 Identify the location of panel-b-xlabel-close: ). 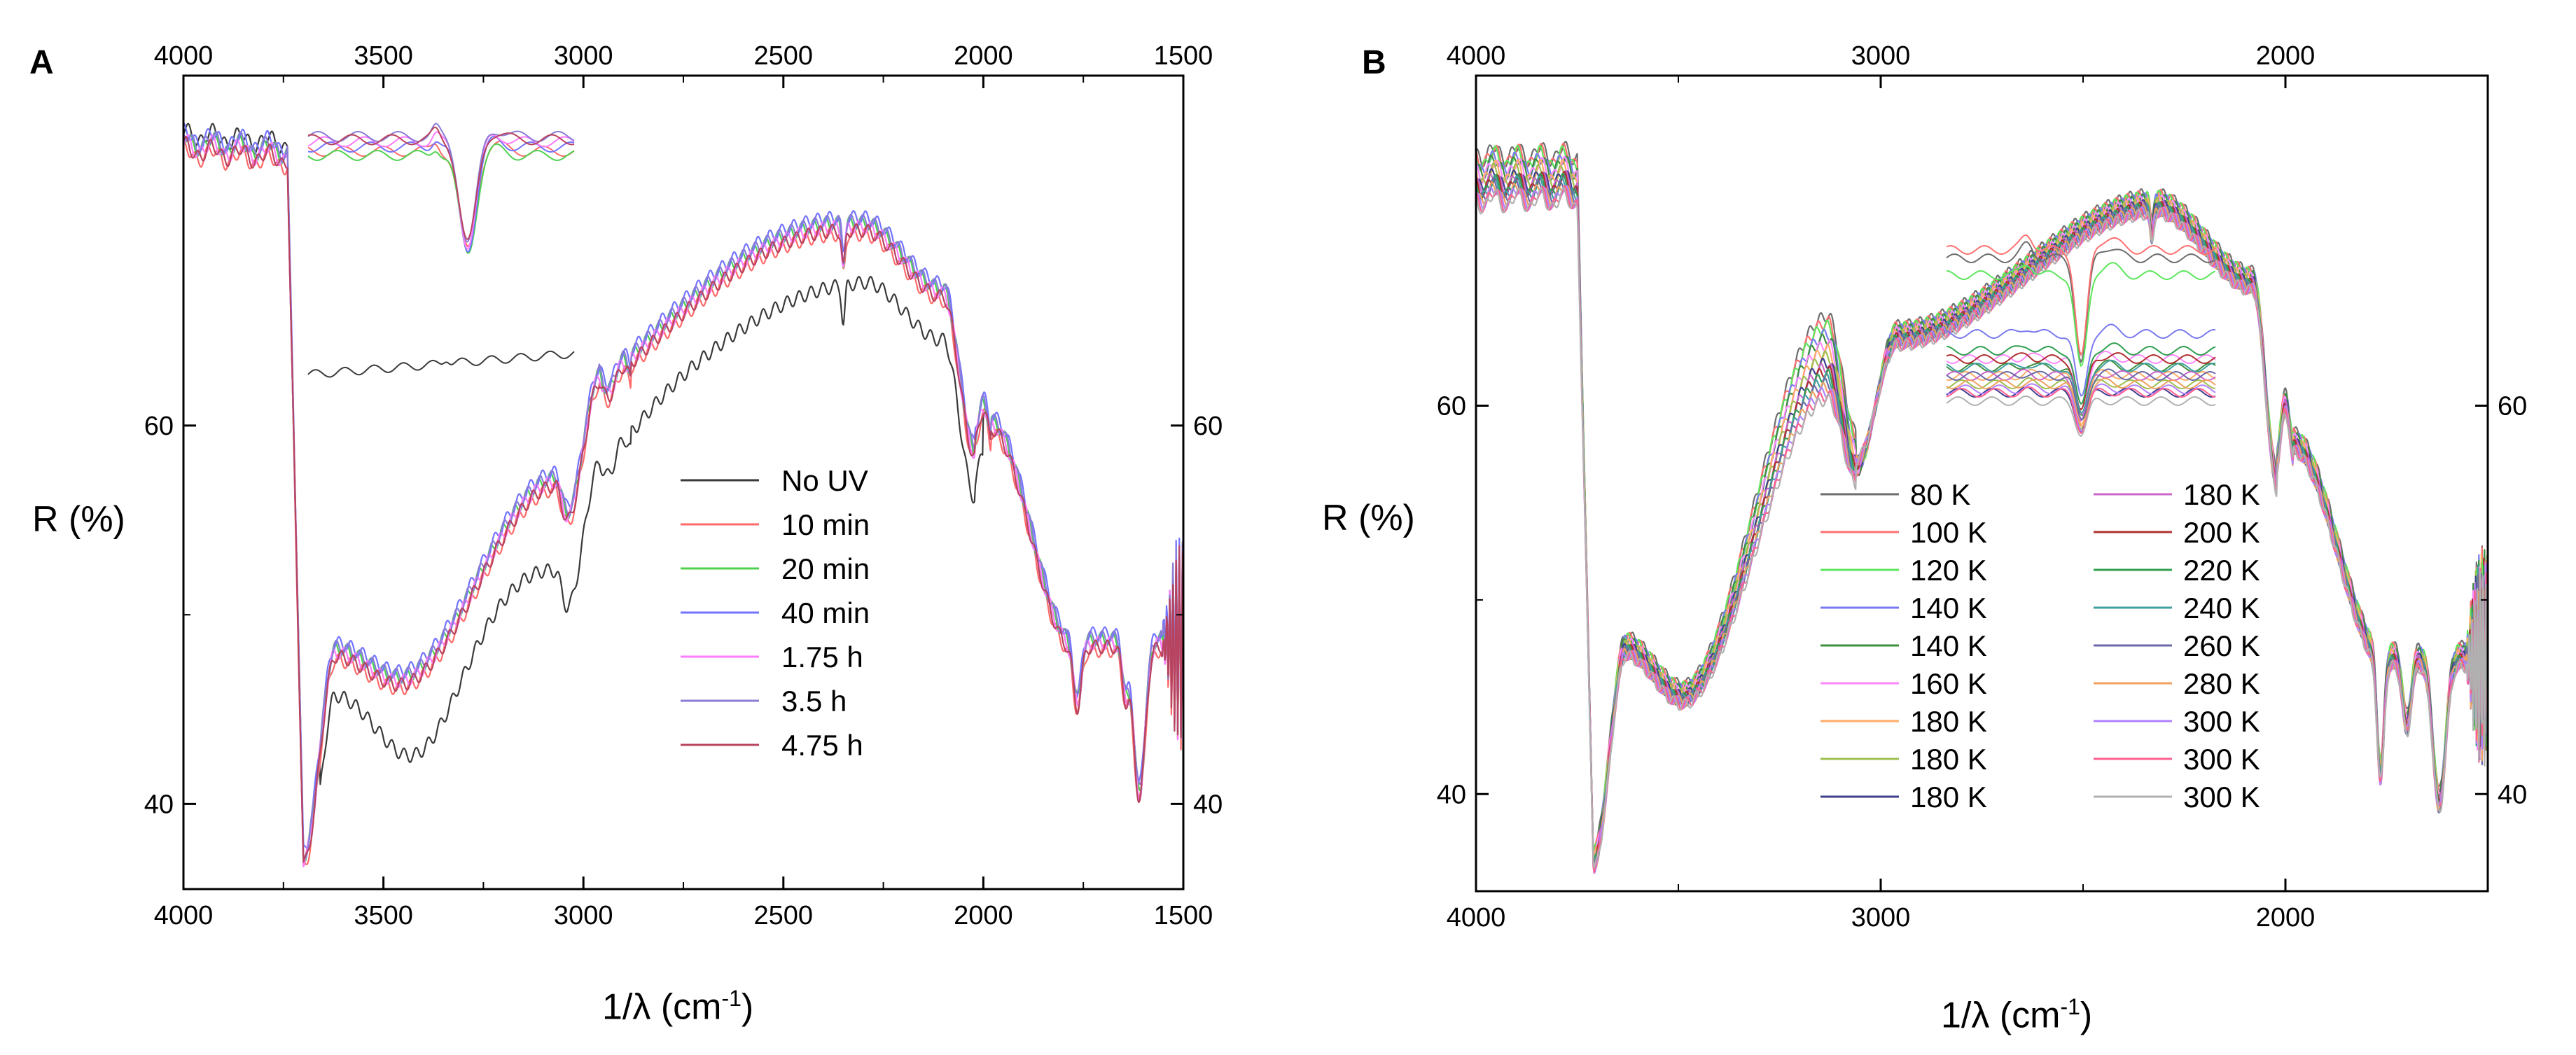
(2086, 1015).